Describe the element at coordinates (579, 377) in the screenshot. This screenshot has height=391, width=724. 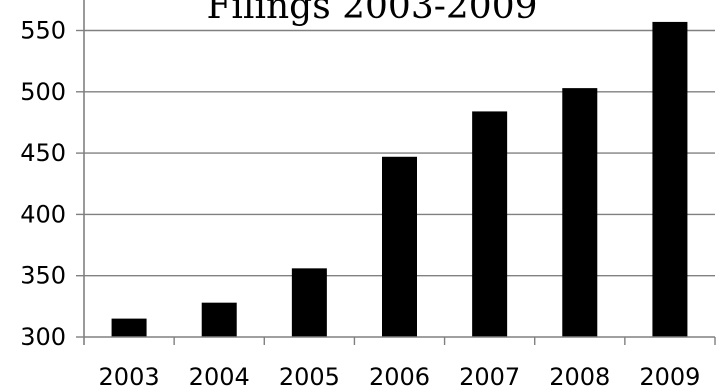
I see `x-tick-label: 2008` at that location.